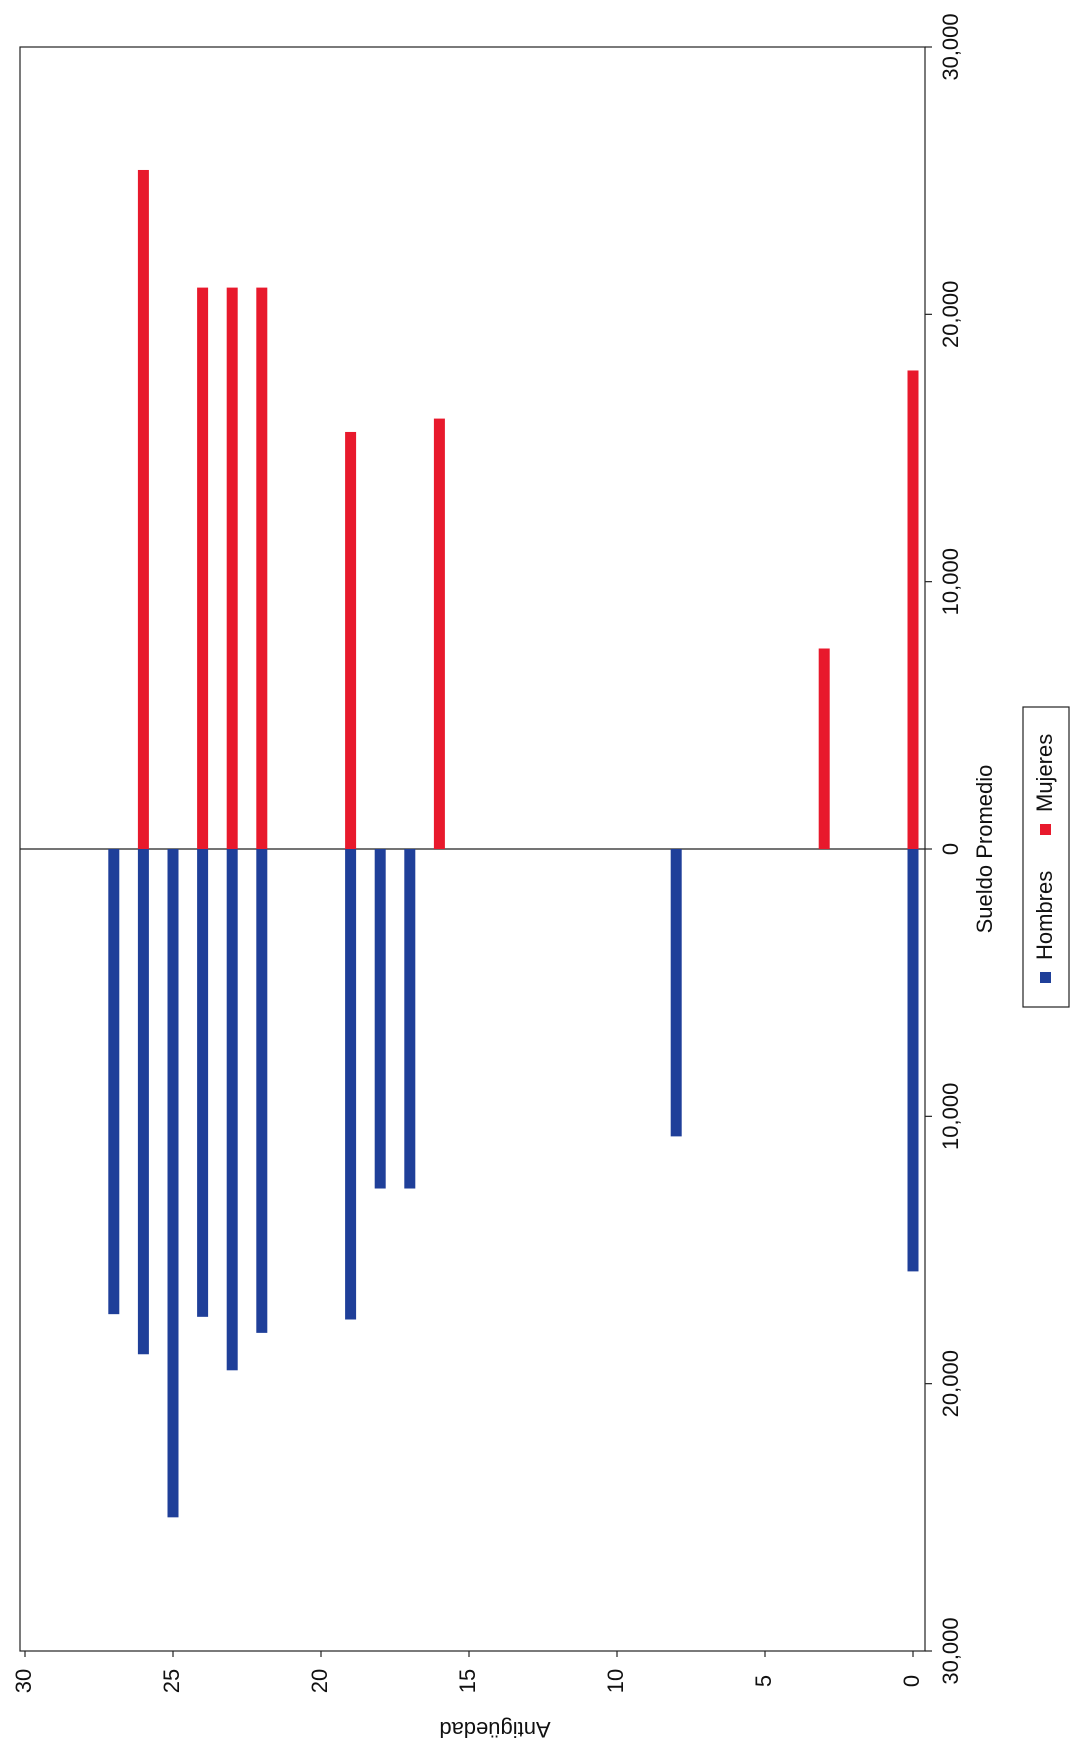  What do you see at coordinates (950, 849) in the screenshot?
I see `y-tick-label: 0` at bounding box center [950, 849].